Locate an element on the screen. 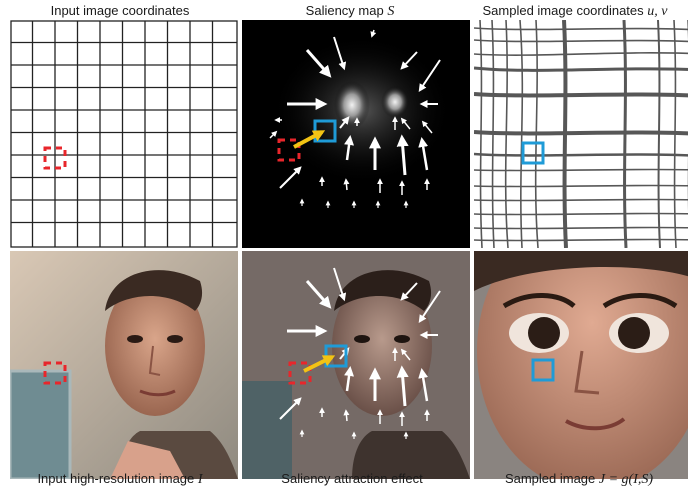  white-vector-arrows is located at coordinates (355, 118).